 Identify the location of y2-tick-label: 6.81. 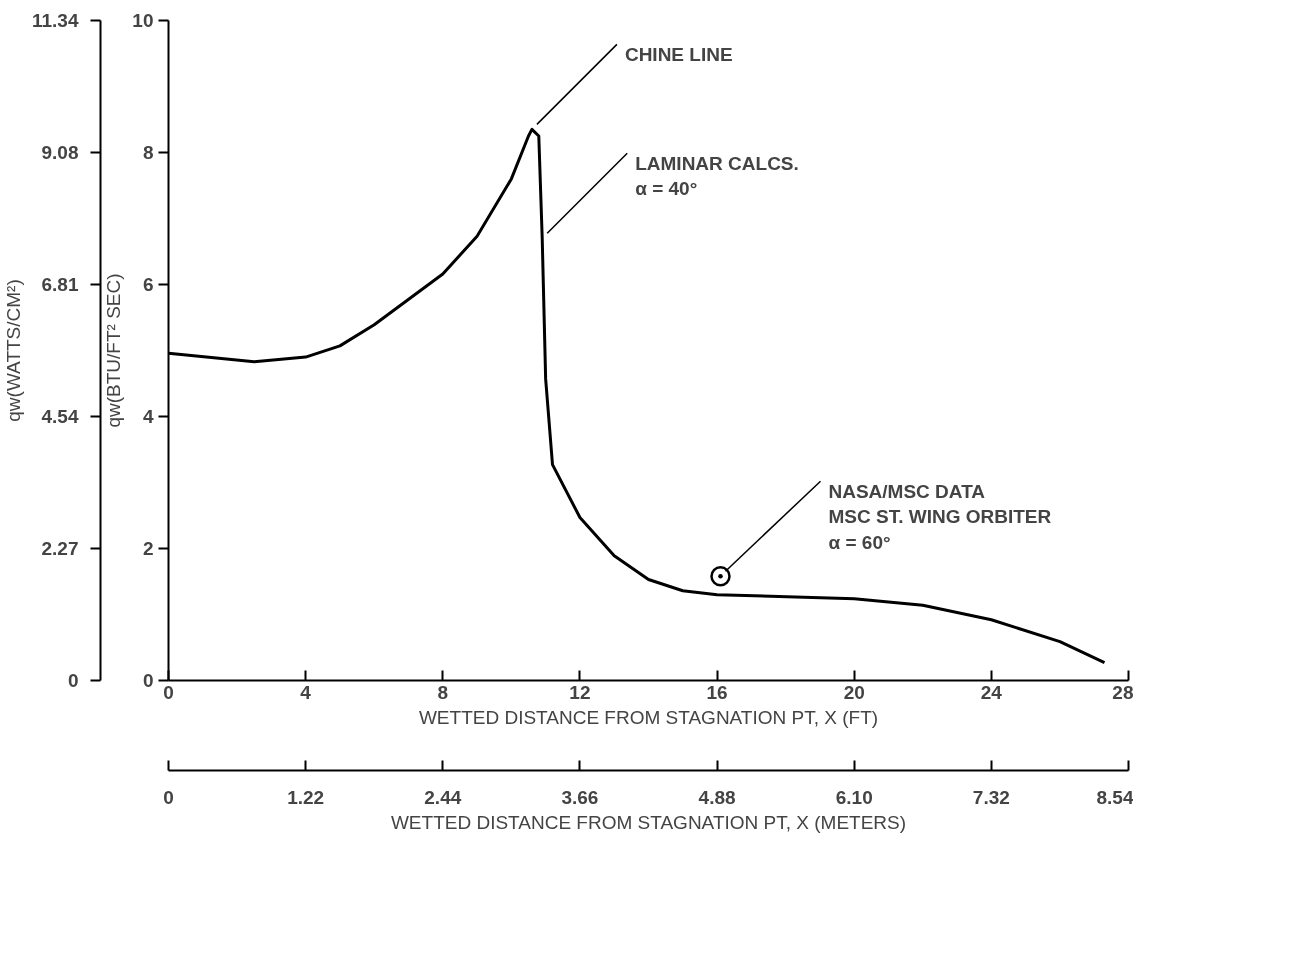
(60, 284).